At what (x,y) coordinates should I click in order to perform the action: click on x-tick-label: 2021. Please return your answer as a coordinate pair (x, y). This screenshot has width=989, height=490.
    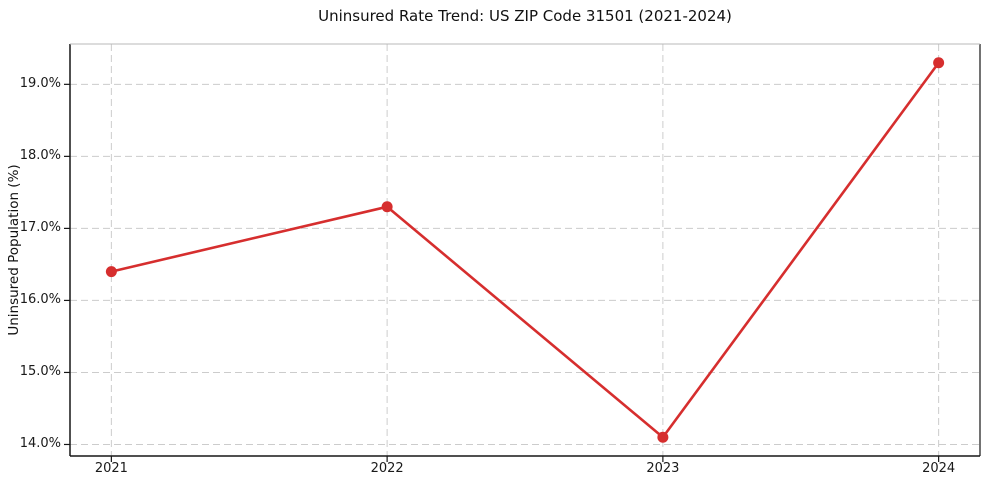
    Looking at the image, I should click on (111, 468).